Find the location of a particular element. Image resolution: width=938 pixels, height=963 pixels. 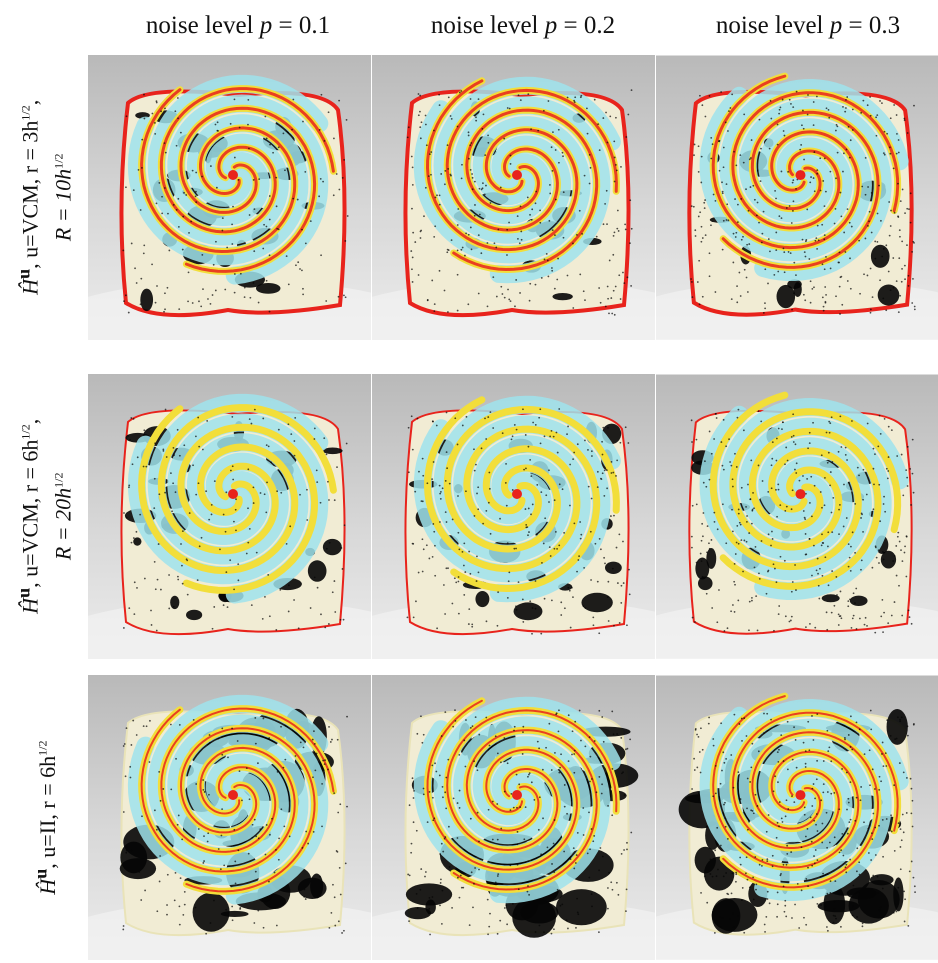

render-r1-p03 is located at coordinates (797, 197).